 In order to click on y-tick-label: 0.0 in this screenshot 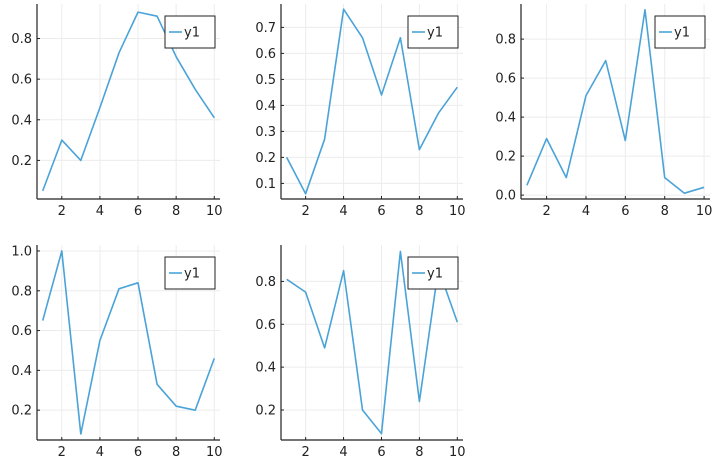, I will do `click(505, 196)`.